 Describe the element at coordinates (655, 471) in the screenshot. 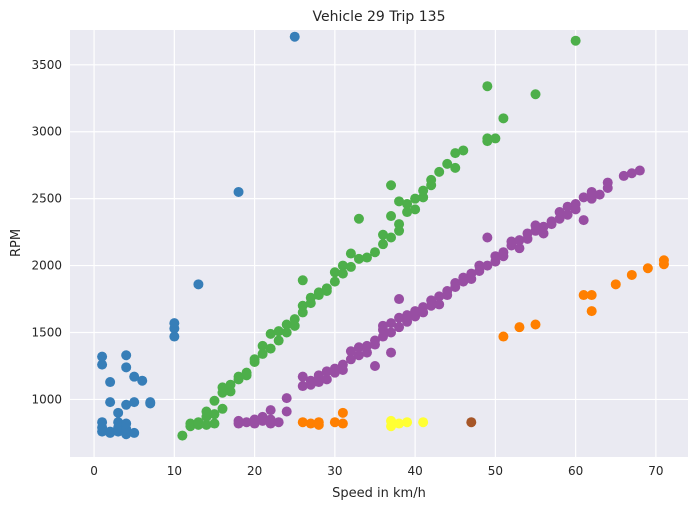

I see `x-tick-label: 70` at that location.